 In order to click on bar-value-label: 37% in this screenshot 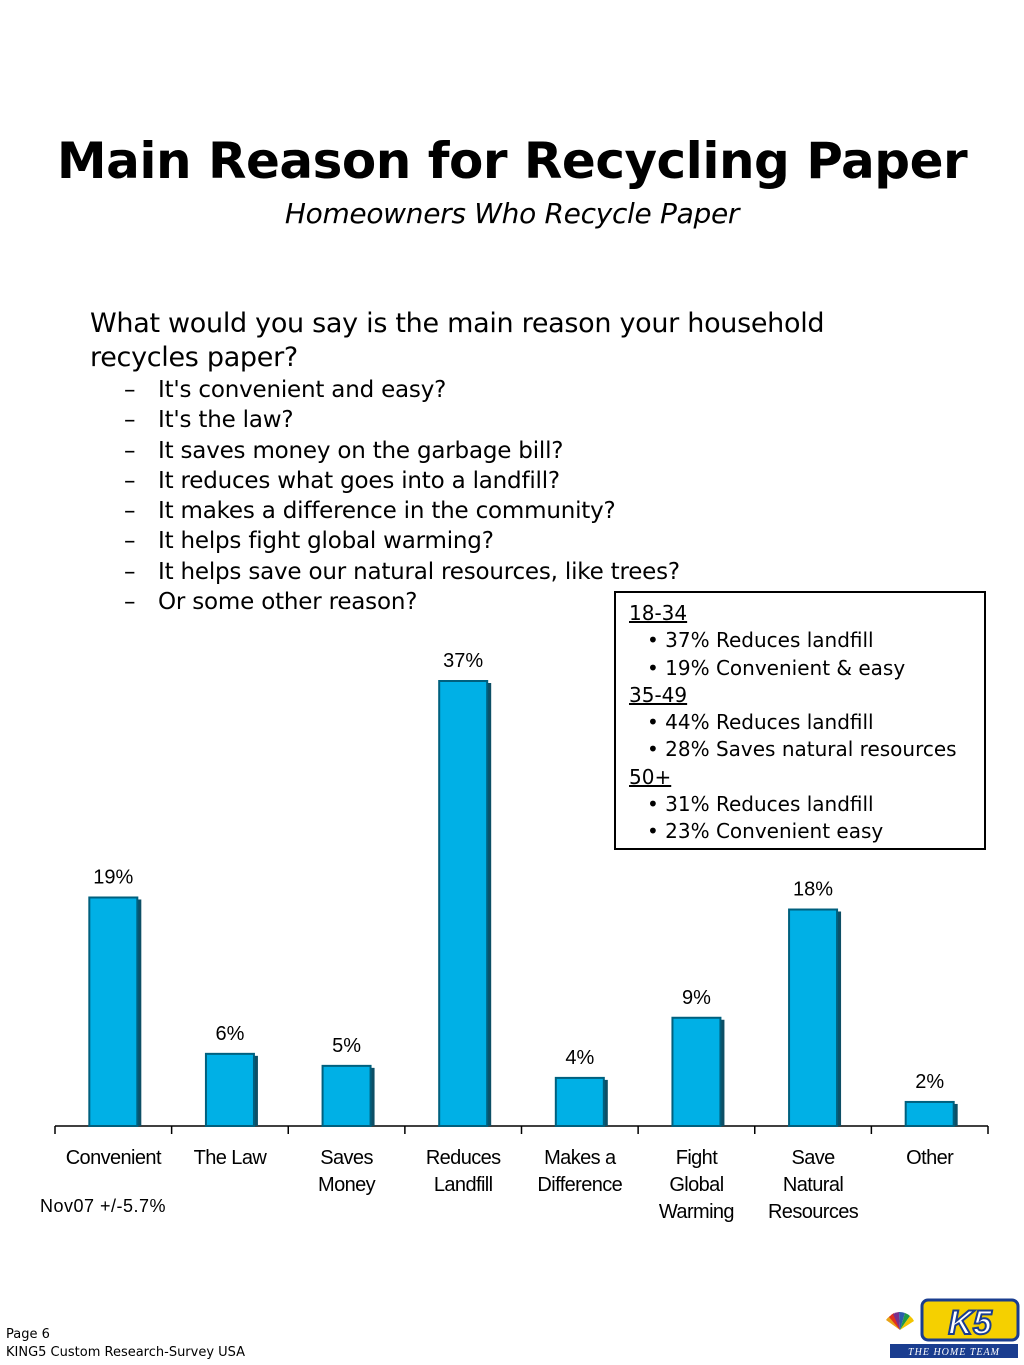, I will do `click(463, 661)`.